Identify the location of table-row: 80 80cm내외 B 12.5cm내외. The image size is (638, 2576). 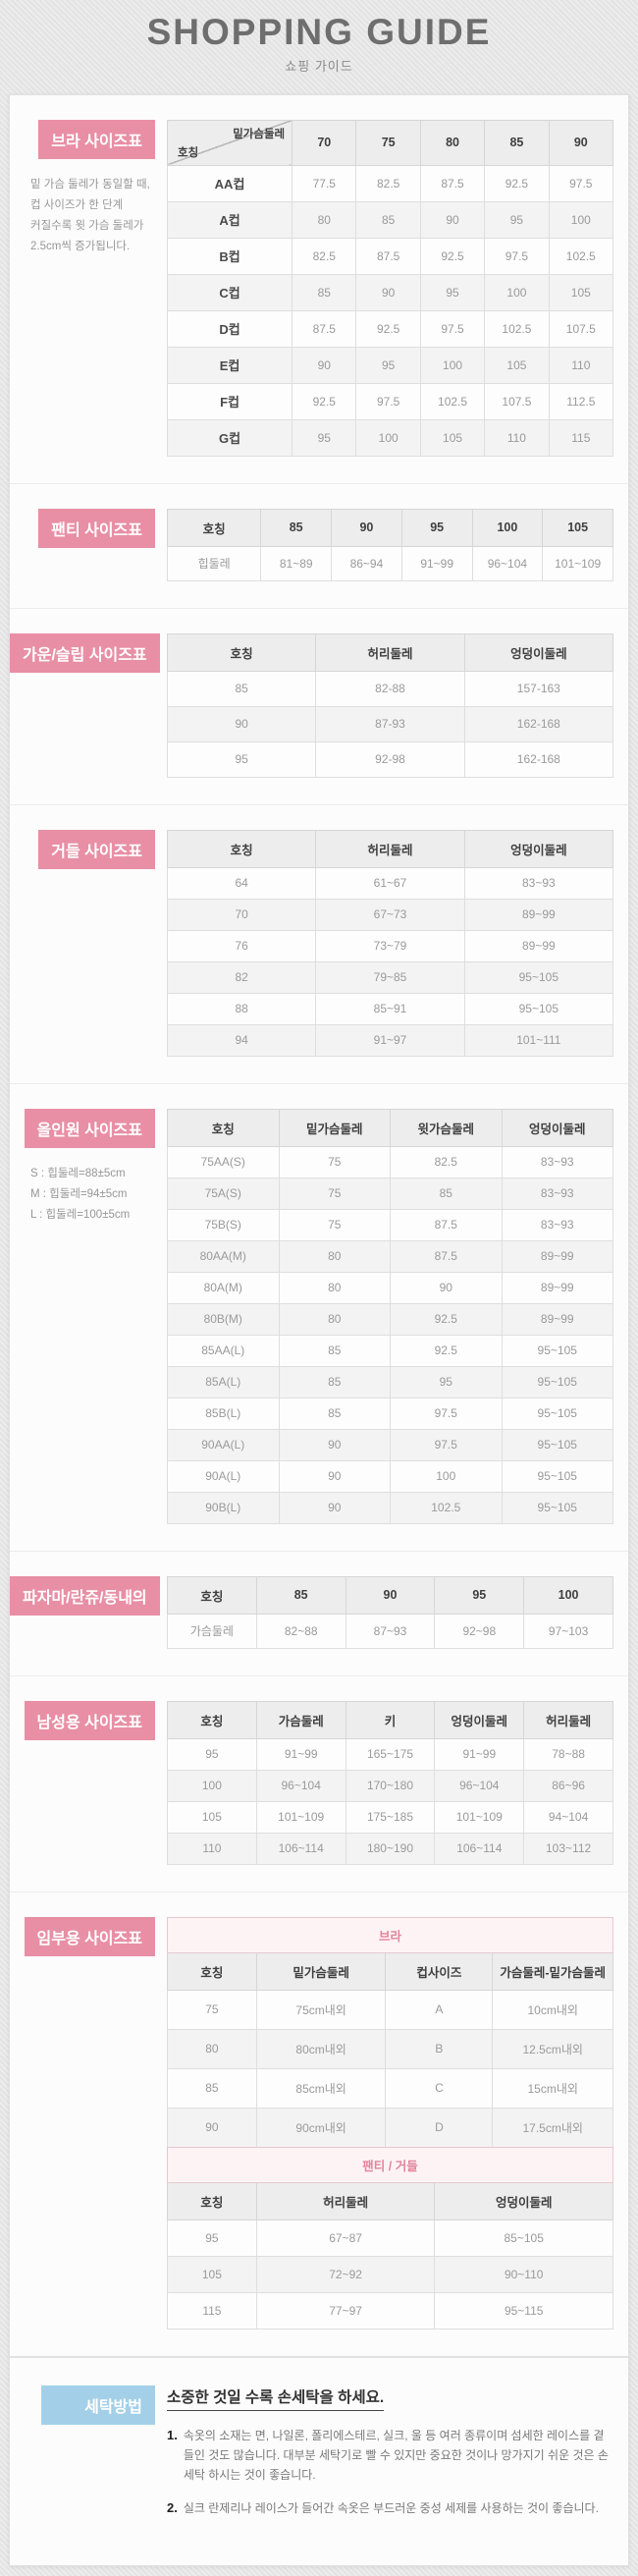
(390, 2048).